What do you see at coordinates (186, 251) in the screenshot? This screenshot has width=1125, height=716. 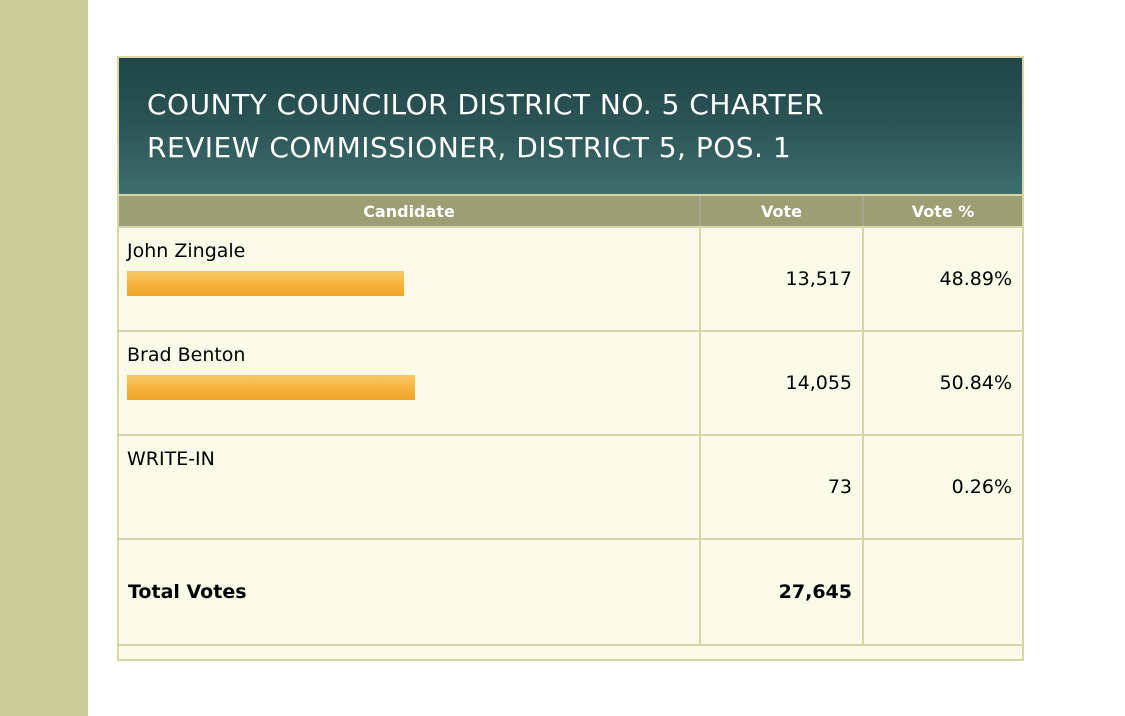 I see `candidate-name: John Zingale` at bounding box center [186, 251].